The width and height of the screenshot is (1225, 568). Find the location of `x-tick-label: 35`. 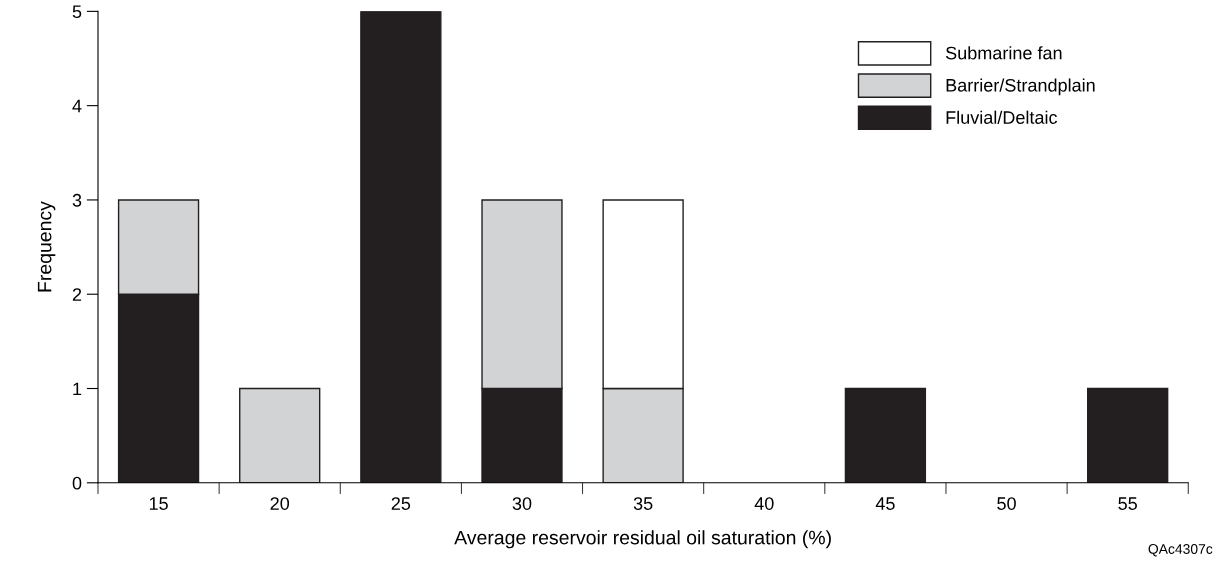

x-tick-label: 35 is located at coordinates (643, 503).